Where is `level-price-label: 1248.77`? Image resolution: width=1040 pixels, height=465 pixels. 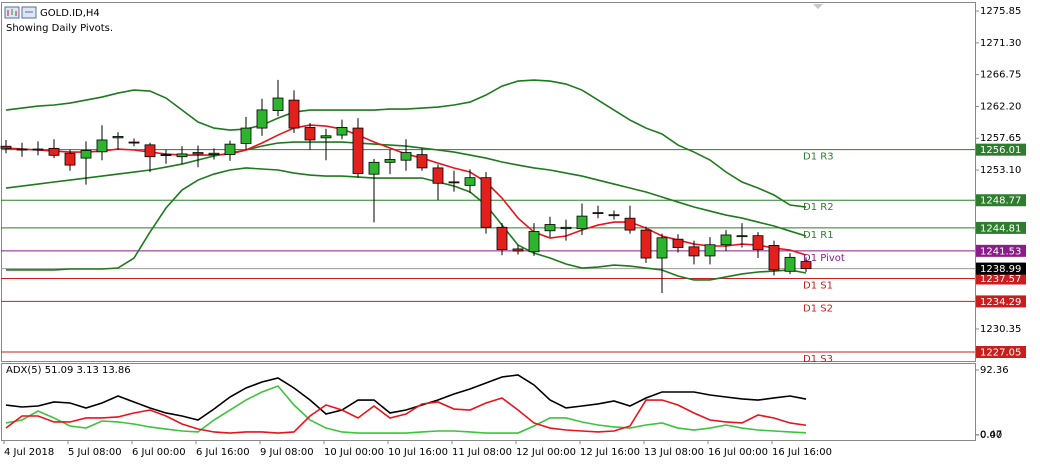
level-price-label: 1248.77 is located at coordinates (1000, 201).